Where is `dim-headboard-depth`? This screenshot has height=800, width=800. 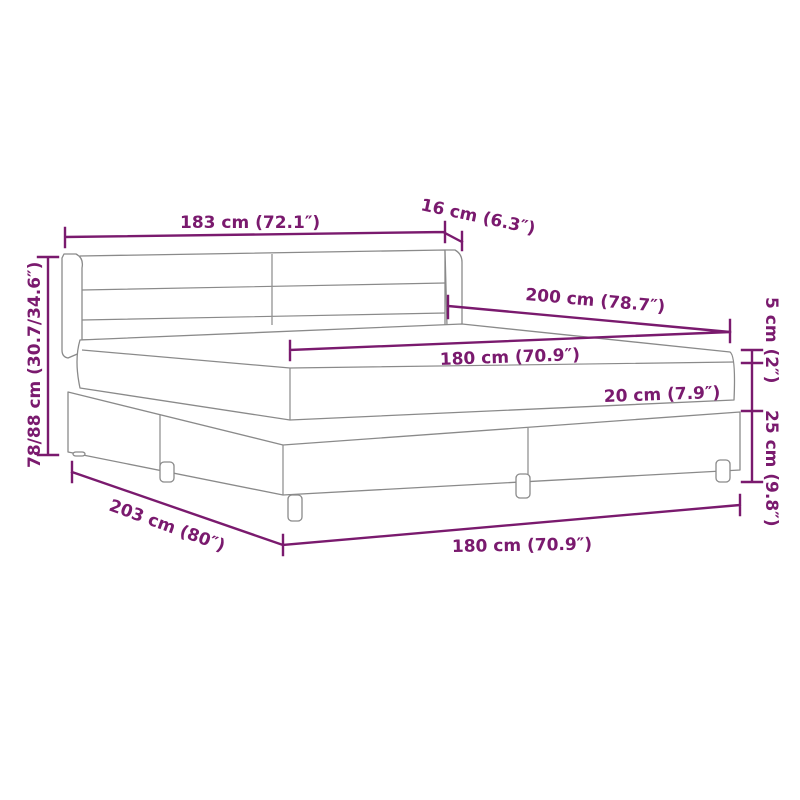
dim-headboard-depth is located at coordinates (453, 241).